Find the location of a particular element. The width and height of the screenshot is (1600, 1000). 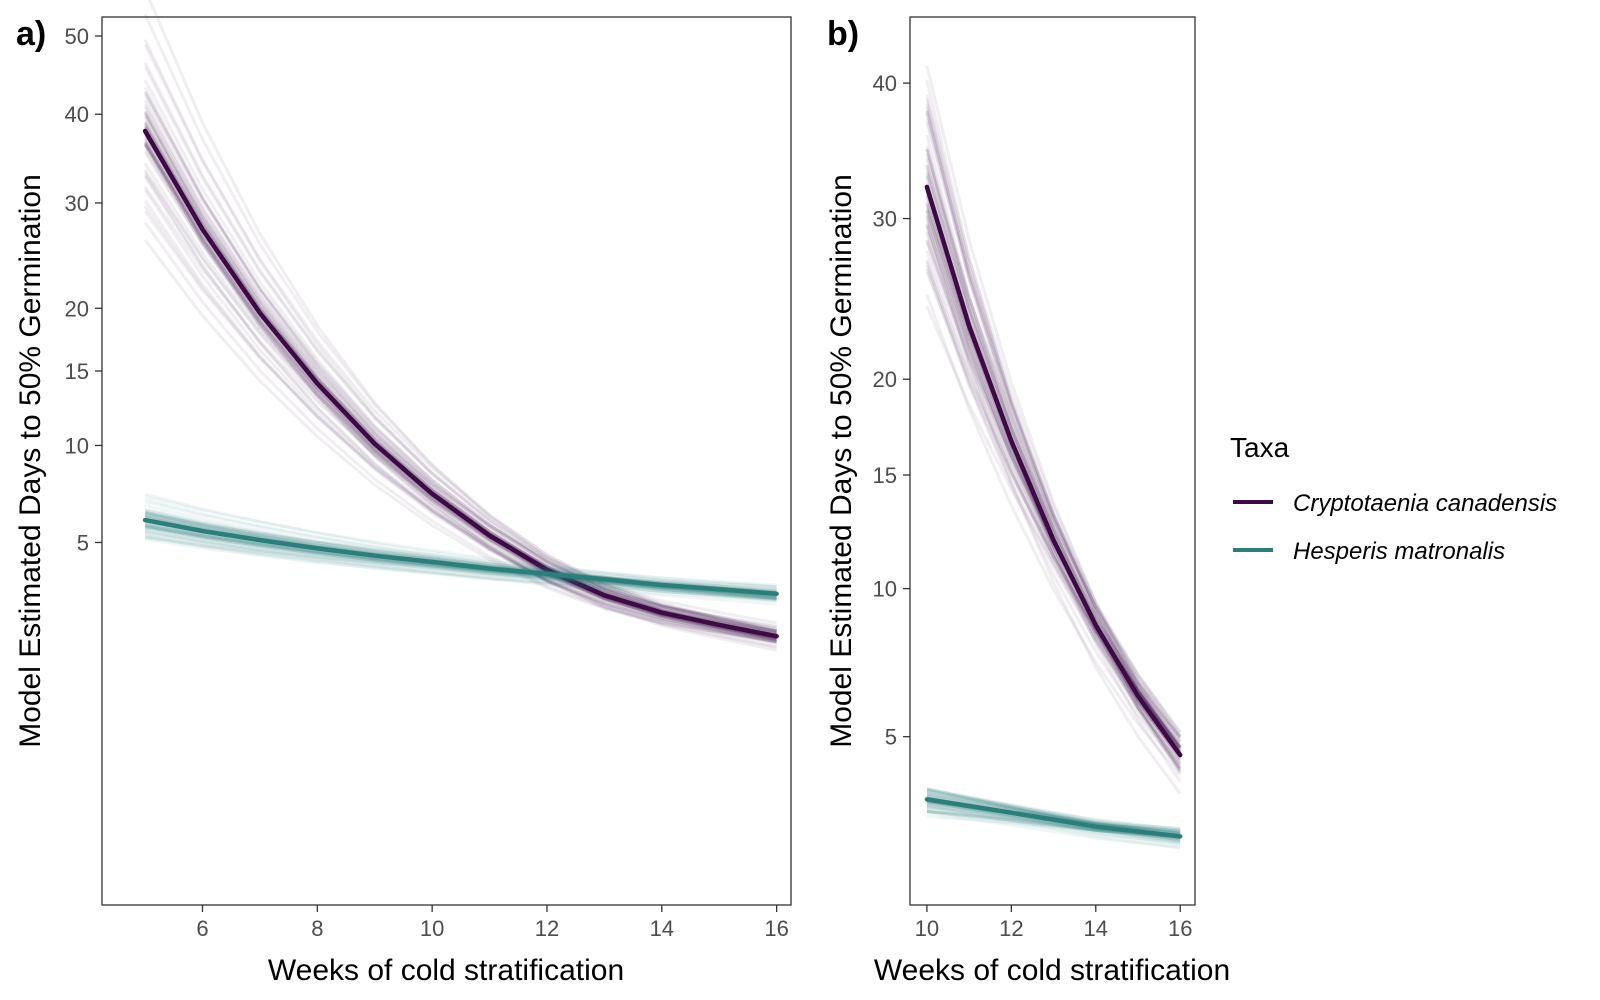

panel-a-y-axis-title: Model Estimated Days to 50% Germination is located at coordinates (30, 461).